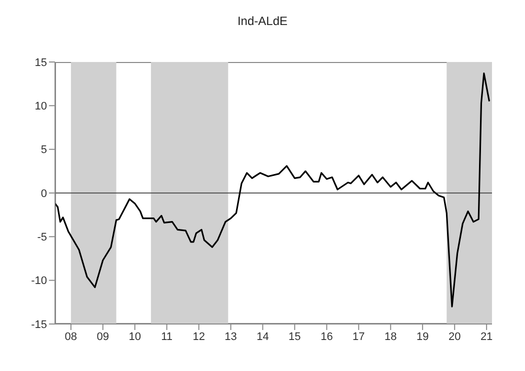 This screenshot has height=371, width=525. Describe the element at coordinates (40, 62) in the screenshot. I see `y-tick-label: 15` at that location.